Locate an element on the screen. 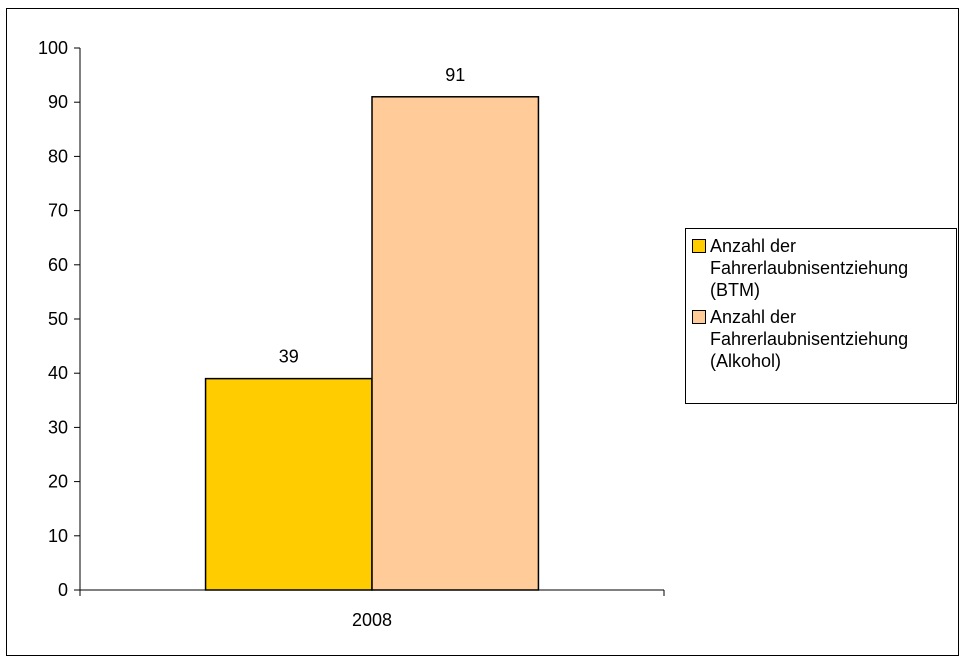  legend-item-btm: Anzahl der Fahrerlaubnisentziehung (BTM) is located at coordinates (824, 268).